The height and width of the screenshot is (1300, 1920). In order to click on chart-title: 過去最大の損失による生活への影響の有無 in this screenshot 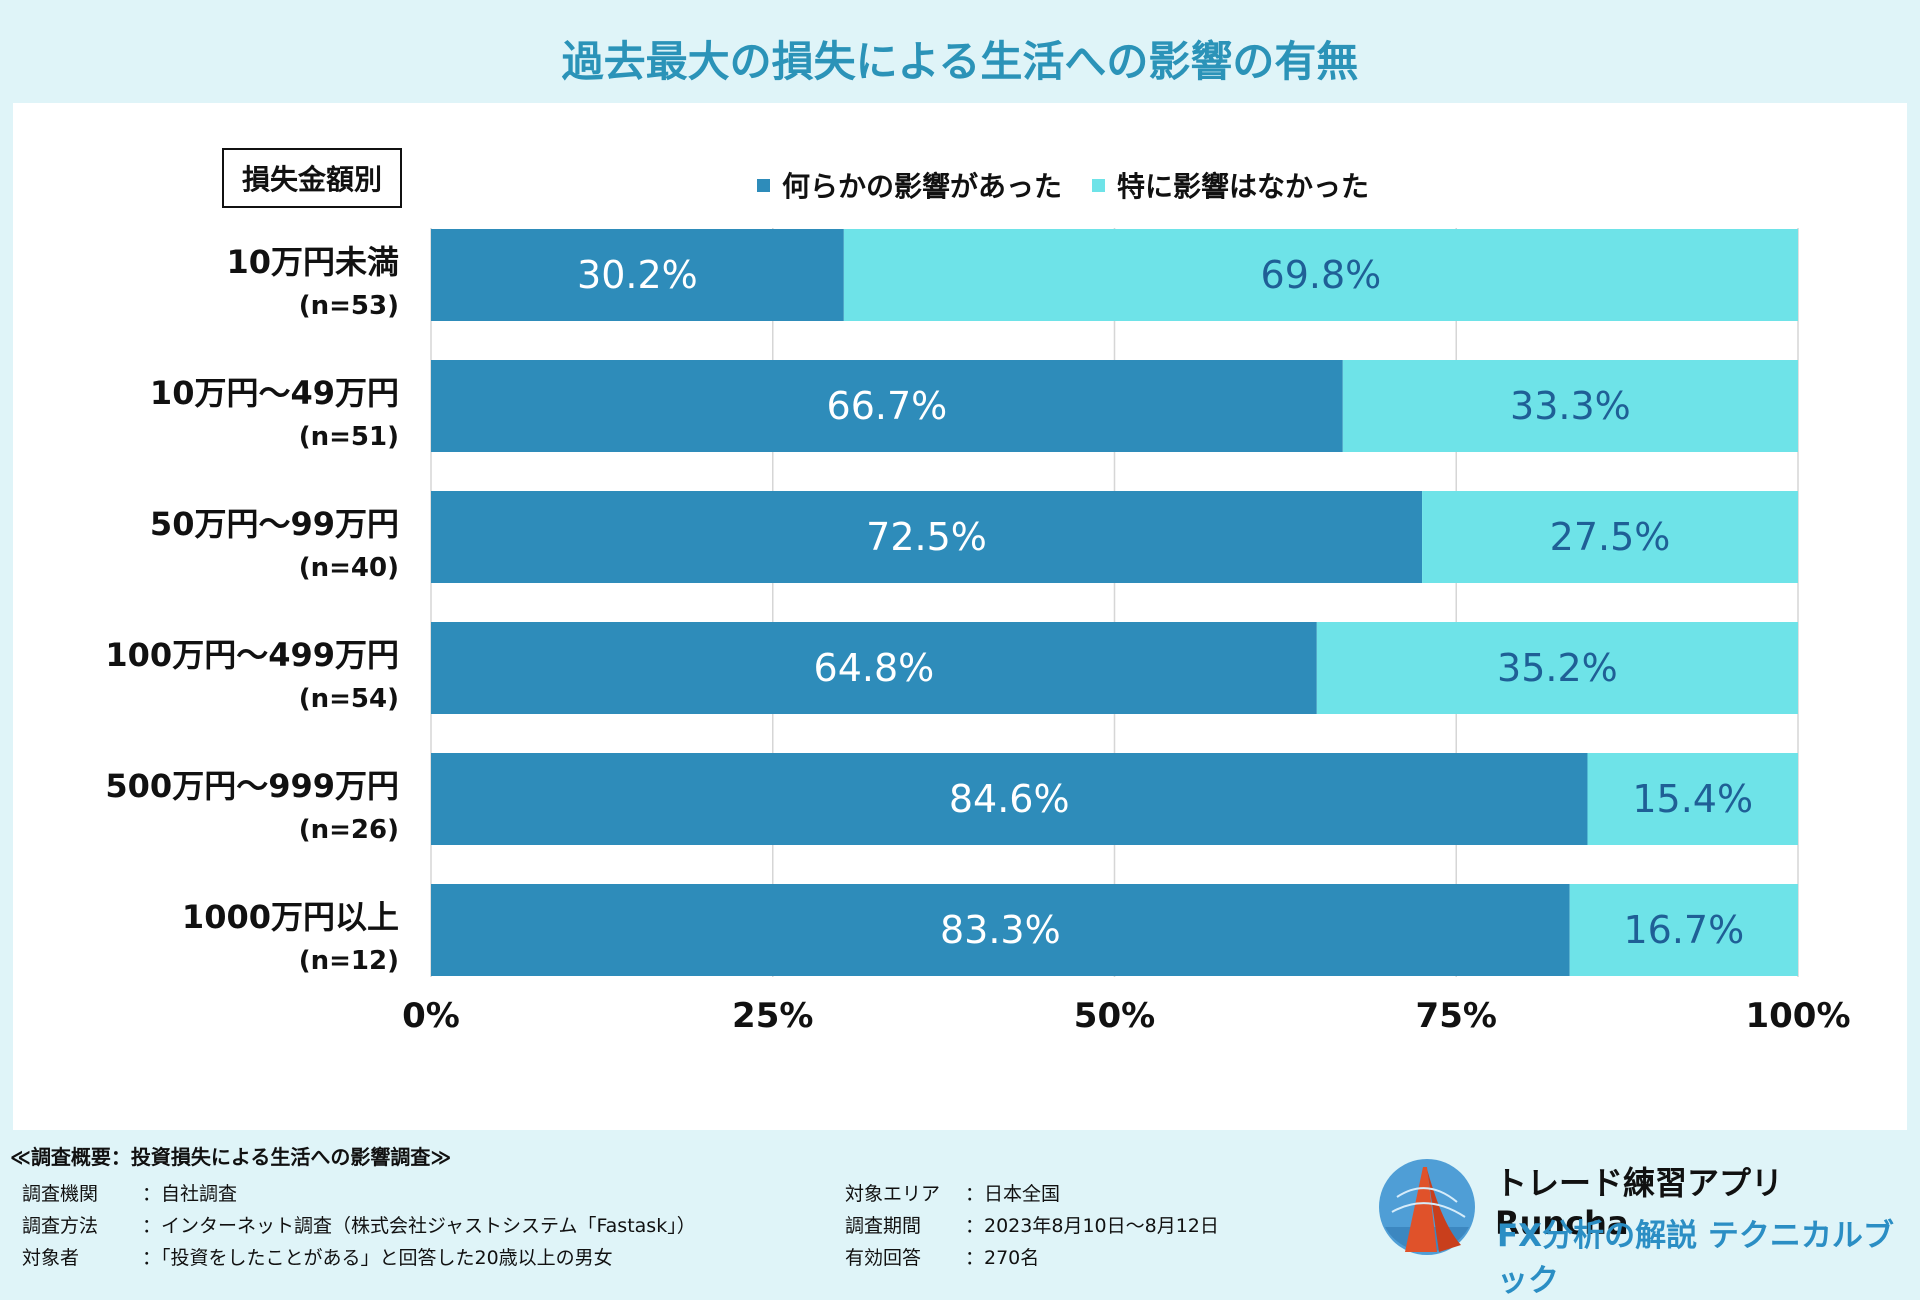, I will do `click(960, 61)`.